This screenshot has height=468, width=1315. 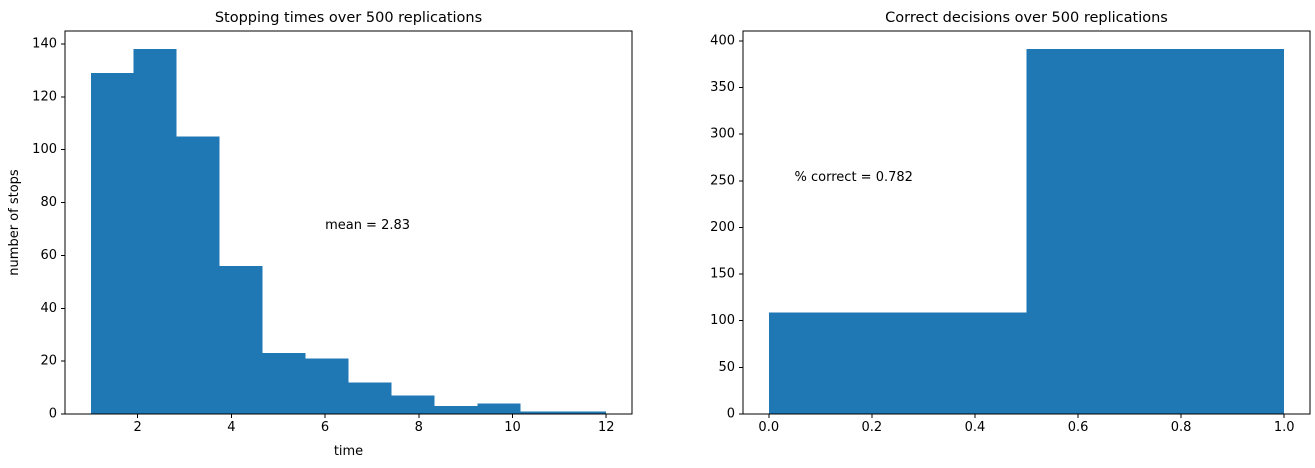 What do you see at coordinates (722, 227) in the screenshot?
I see `y-tick-label: 200` at bounding box center [722, 227].